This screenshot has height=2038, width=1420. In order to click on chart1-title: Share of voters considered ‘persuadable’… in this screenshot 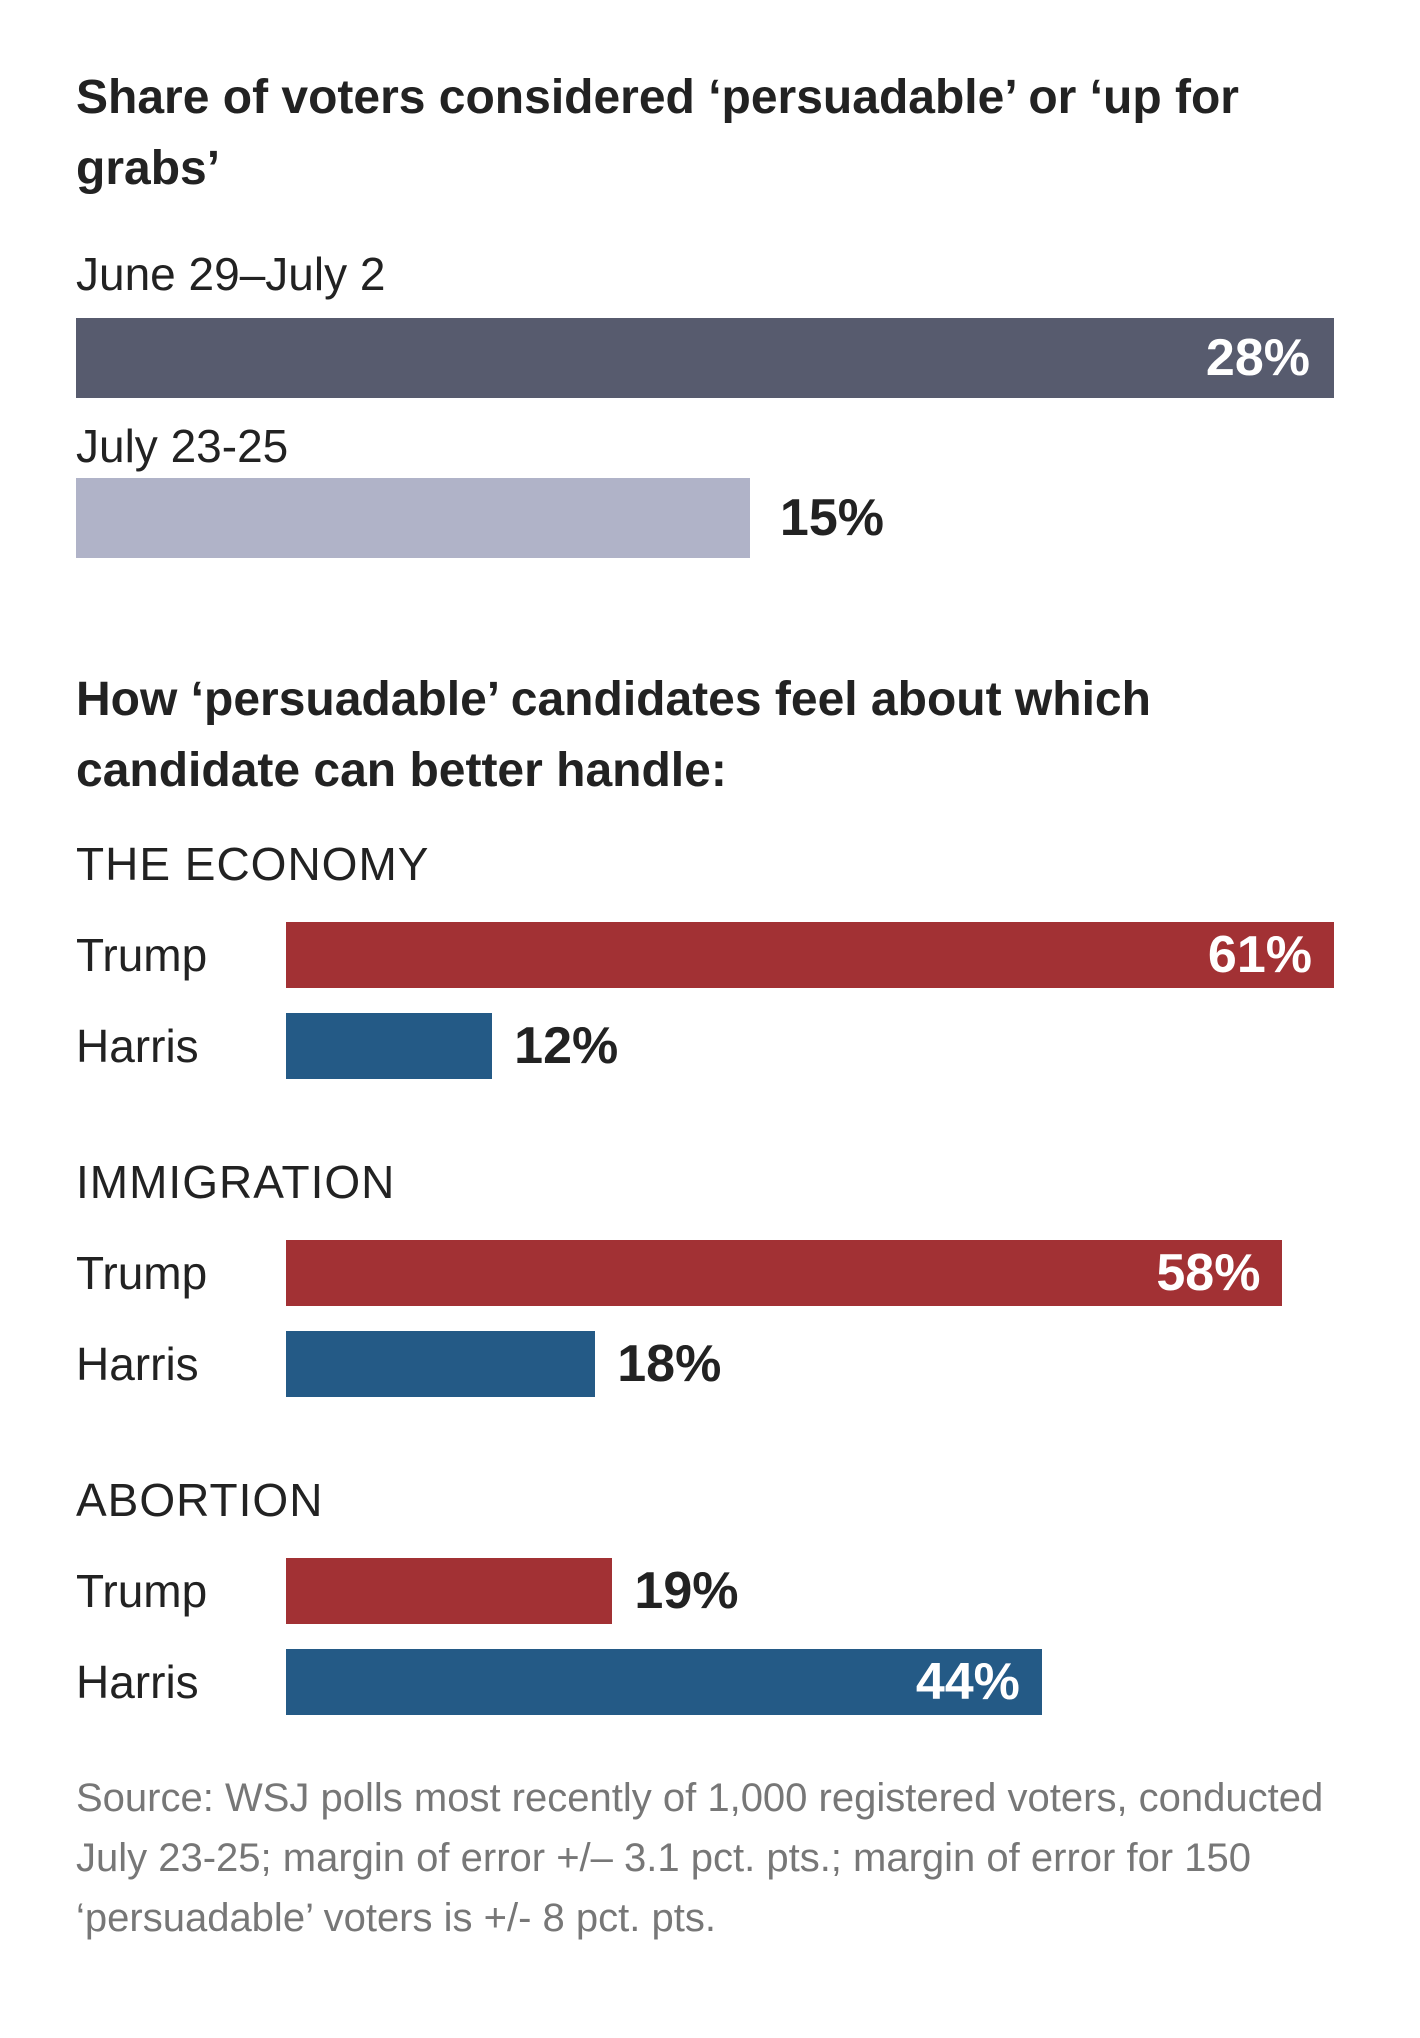, I will do `click(657, 133)`.